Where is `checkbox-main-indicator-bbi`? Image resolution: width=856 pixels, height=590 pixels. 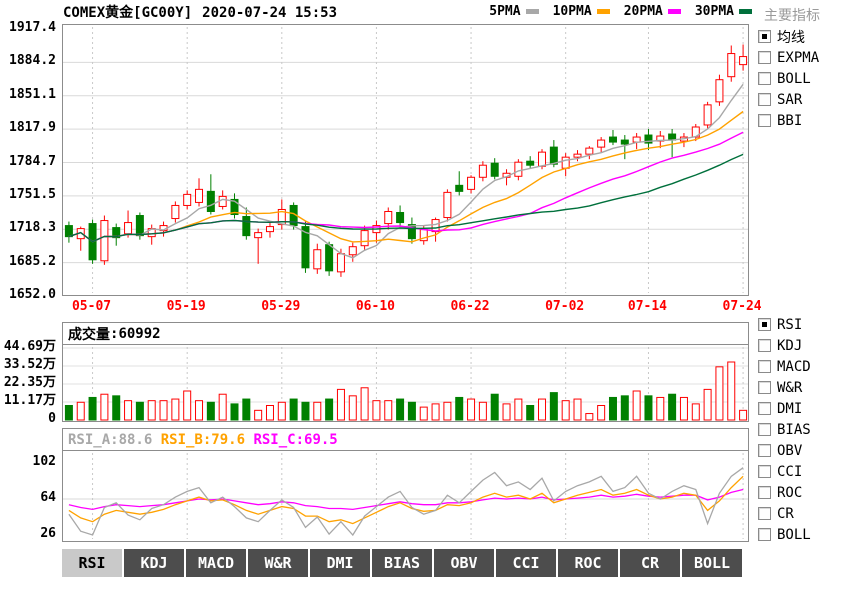
checkbox-main-indicator-bbi is located at coordinates (764, 120).